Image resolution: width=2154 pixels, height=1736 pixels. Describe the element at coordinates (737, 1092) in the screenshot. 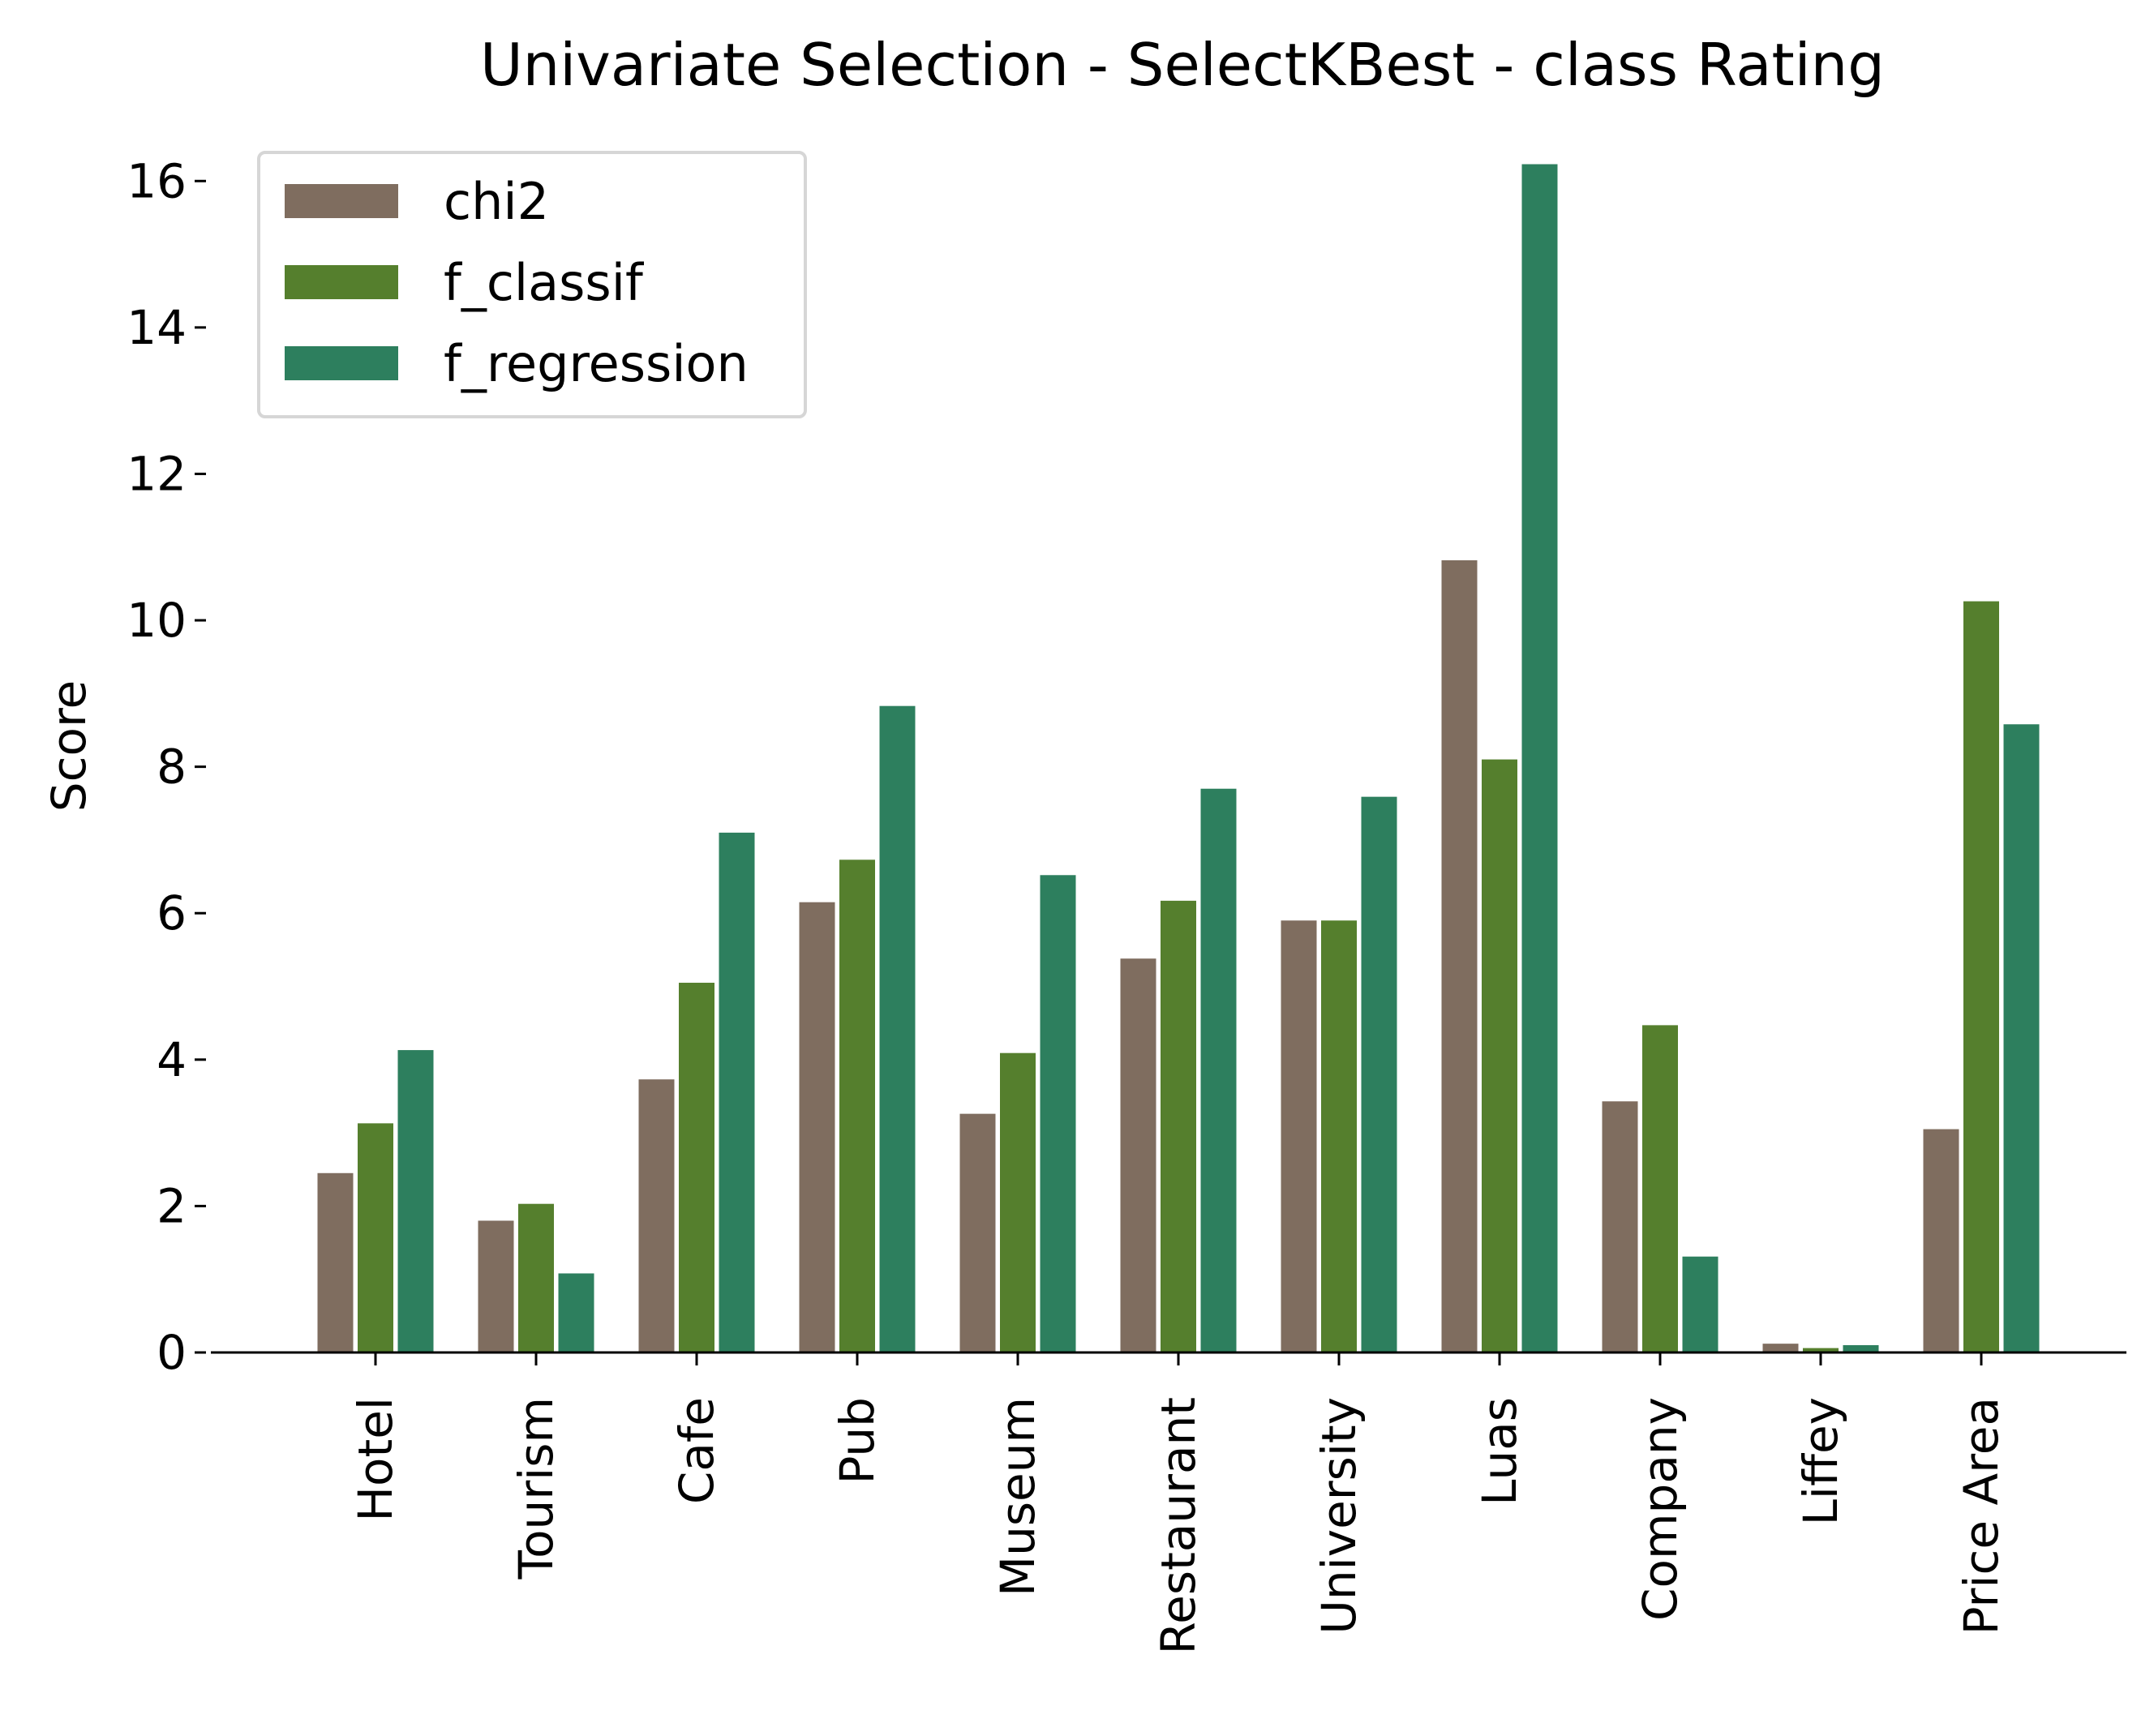

I see `bar-f-regression-cafe` at that location.